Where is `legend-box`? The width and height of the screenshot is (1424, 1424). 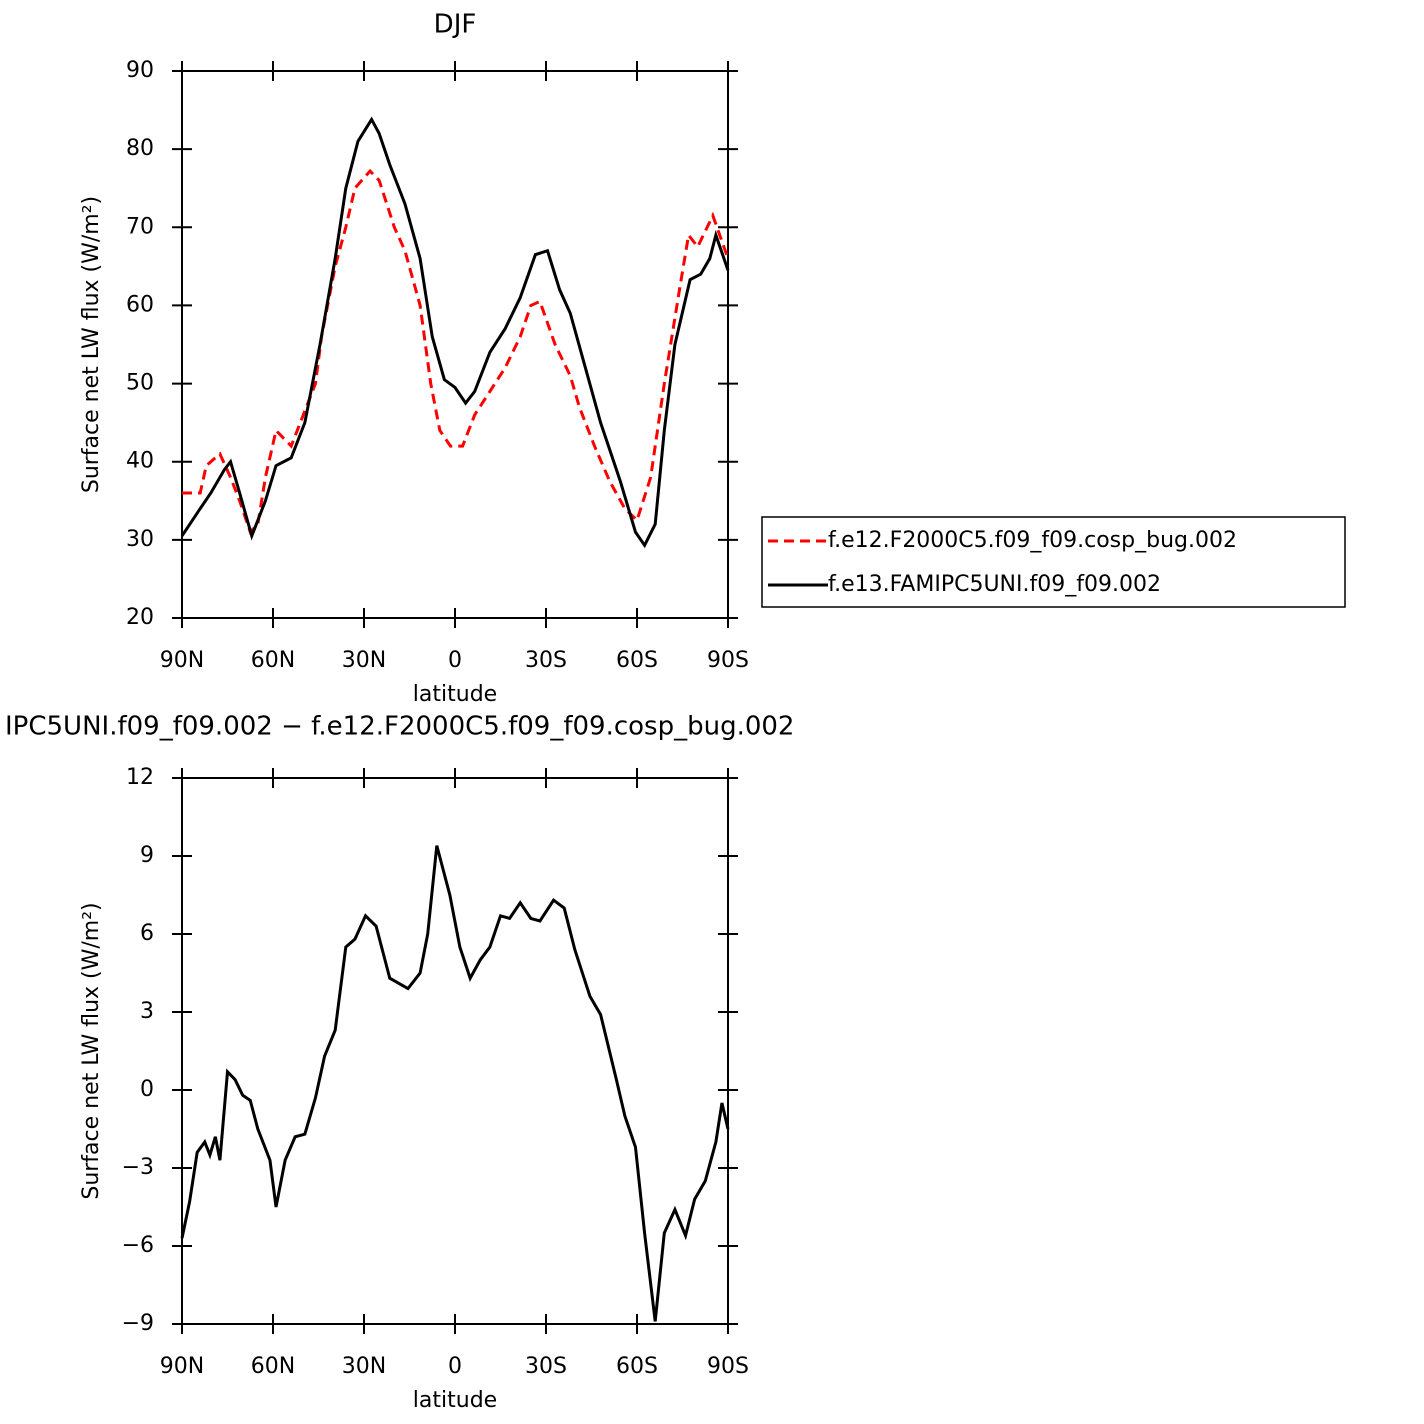 legend-box is located at coordinates (1053, 562).